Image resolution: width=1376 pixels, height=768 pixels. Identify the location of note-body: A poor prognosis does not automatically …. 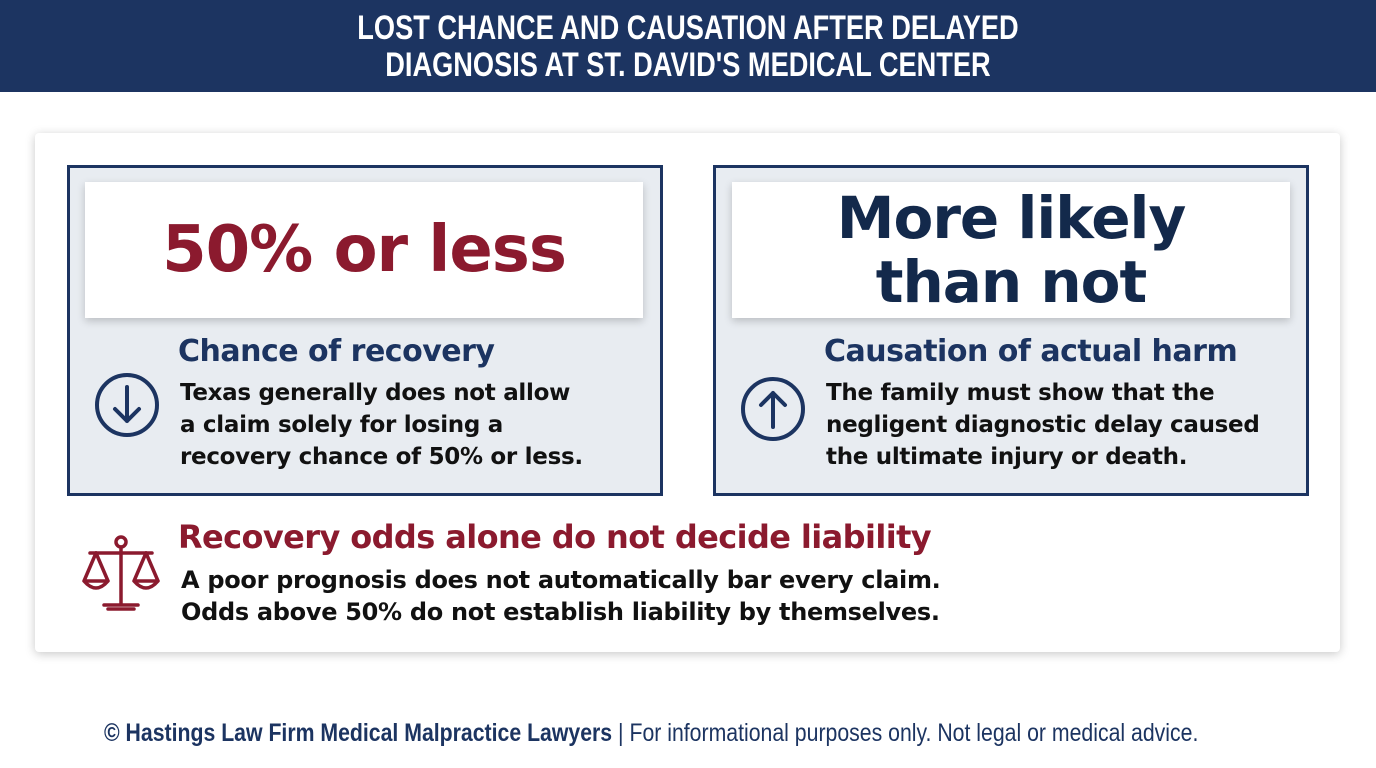
(561, 596).